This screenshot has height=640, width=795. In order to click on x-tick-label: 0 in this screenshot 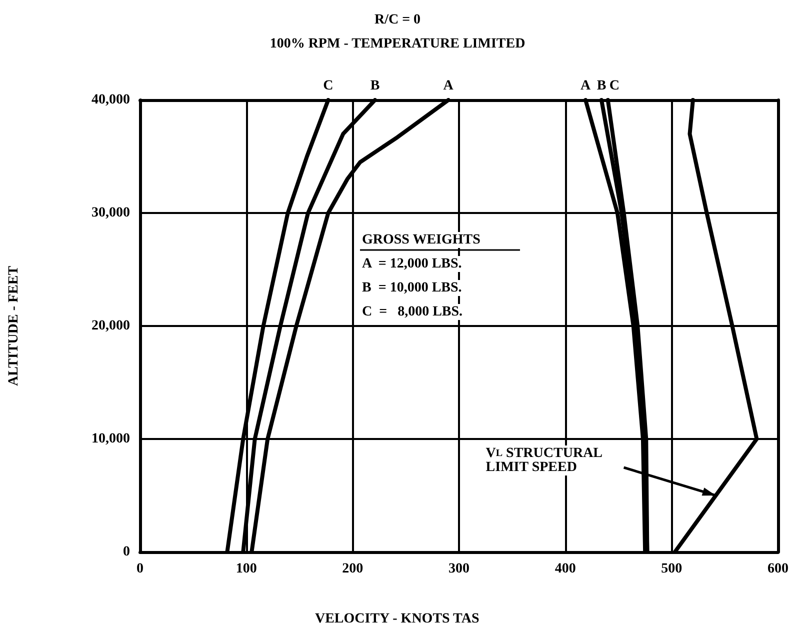, I will do `click(140, 569)`.